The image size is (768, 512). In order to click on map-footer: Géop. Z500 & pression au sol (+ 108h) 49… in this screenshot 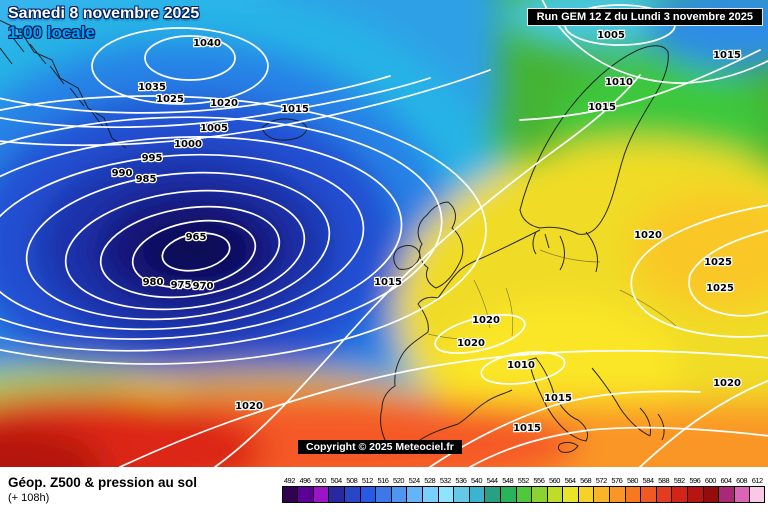, I will do `click(384, 489)`.